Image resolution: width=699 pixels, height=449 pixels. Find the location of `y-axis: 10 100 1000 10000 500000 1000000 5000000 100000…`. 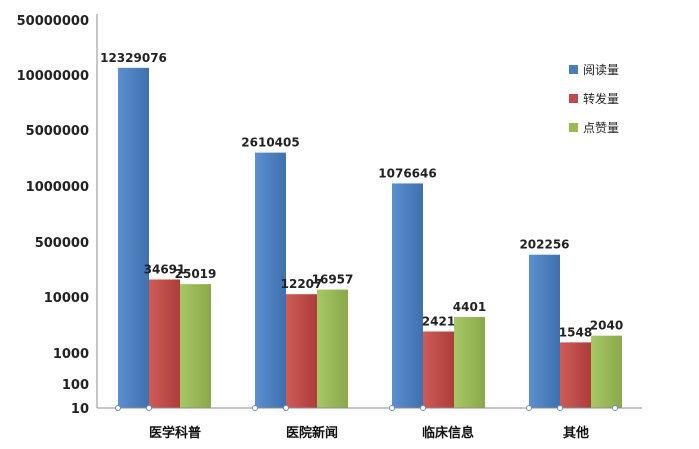

y-axis: 10 100 1000 10000 500000 1000000 5000000 100000… is located at coordinates (57, 215).